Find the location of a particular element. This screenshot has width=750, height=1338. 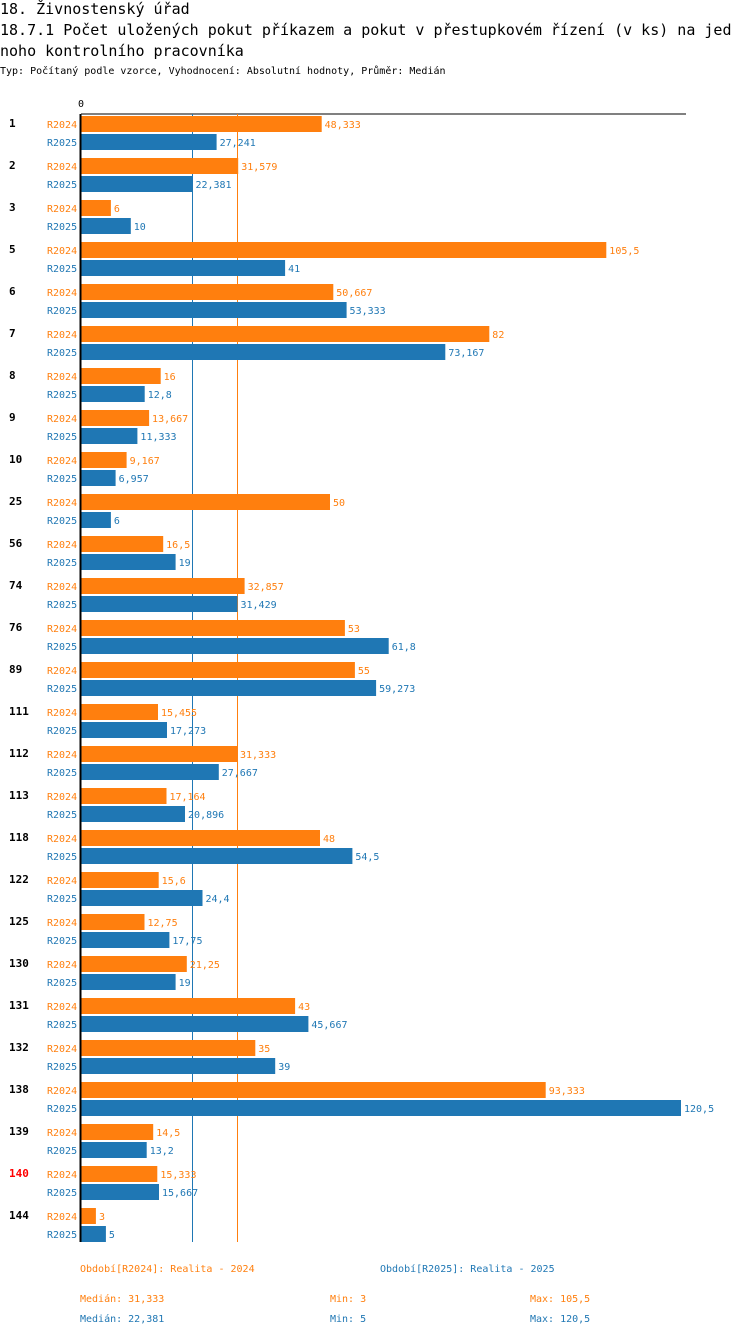

value-label-r2024: 13,667 is located at coordinates (170, 419).